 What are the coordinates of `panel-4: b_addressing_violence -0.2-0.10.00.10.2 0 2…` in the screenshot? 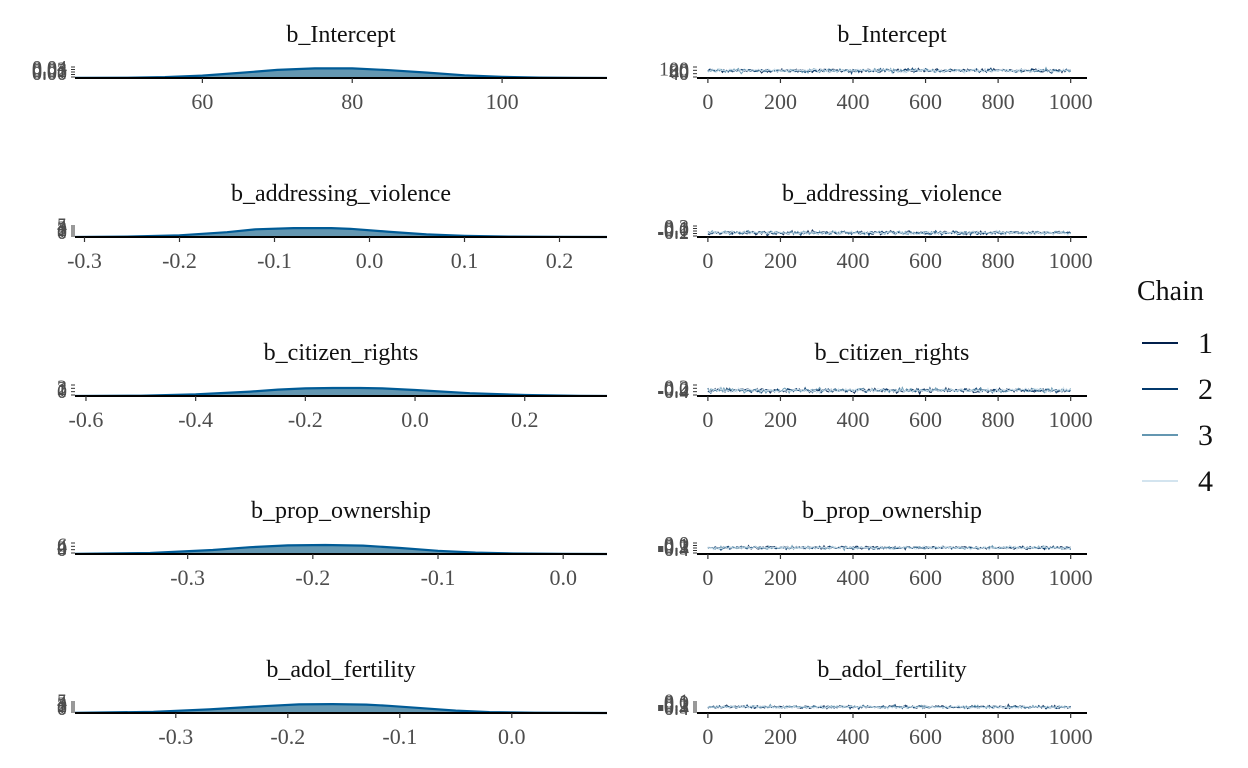 It's located at (874, 227).